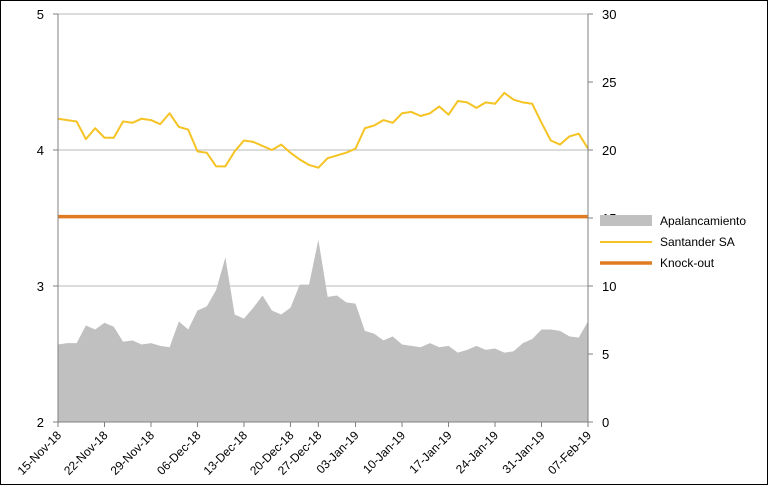 The width and height of the screenshot is (768, 485). I want to click on left-tick-label-4: 4, so click(40, 150).